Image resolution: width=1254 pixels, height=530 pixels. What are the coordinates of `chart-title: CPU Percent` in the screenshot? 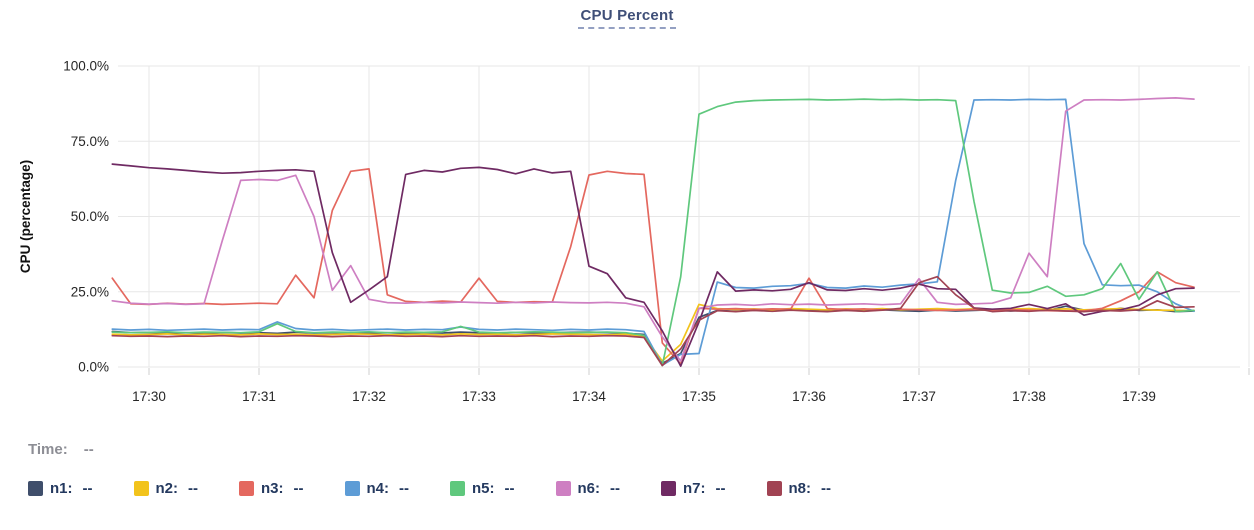 It's located at (627, 18).